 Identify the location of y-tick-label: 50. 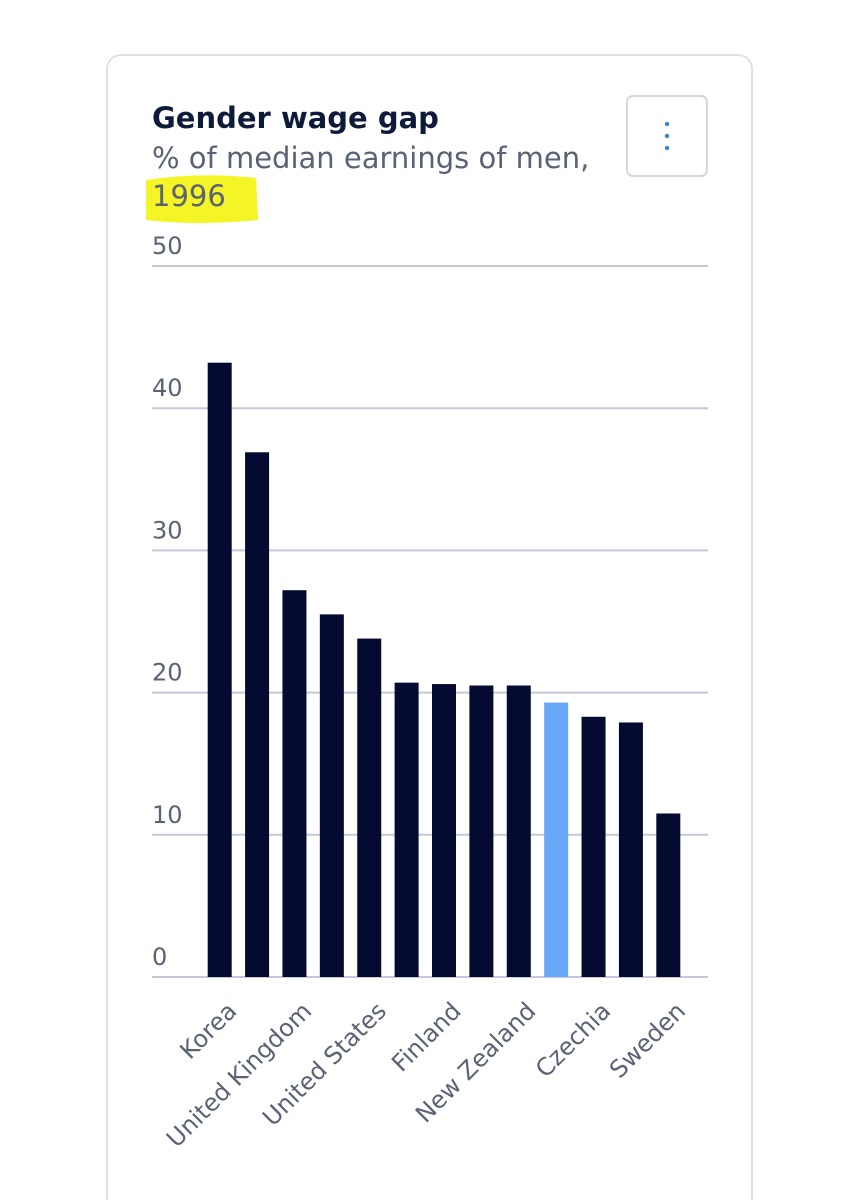
(167, 246).